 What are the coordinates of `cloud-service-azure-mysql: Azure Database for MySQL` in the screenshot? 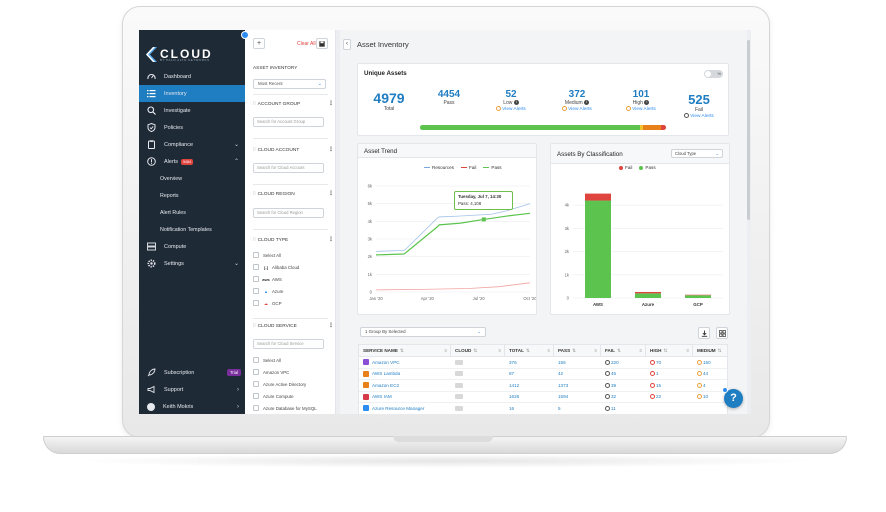 It's located at (285, 408).